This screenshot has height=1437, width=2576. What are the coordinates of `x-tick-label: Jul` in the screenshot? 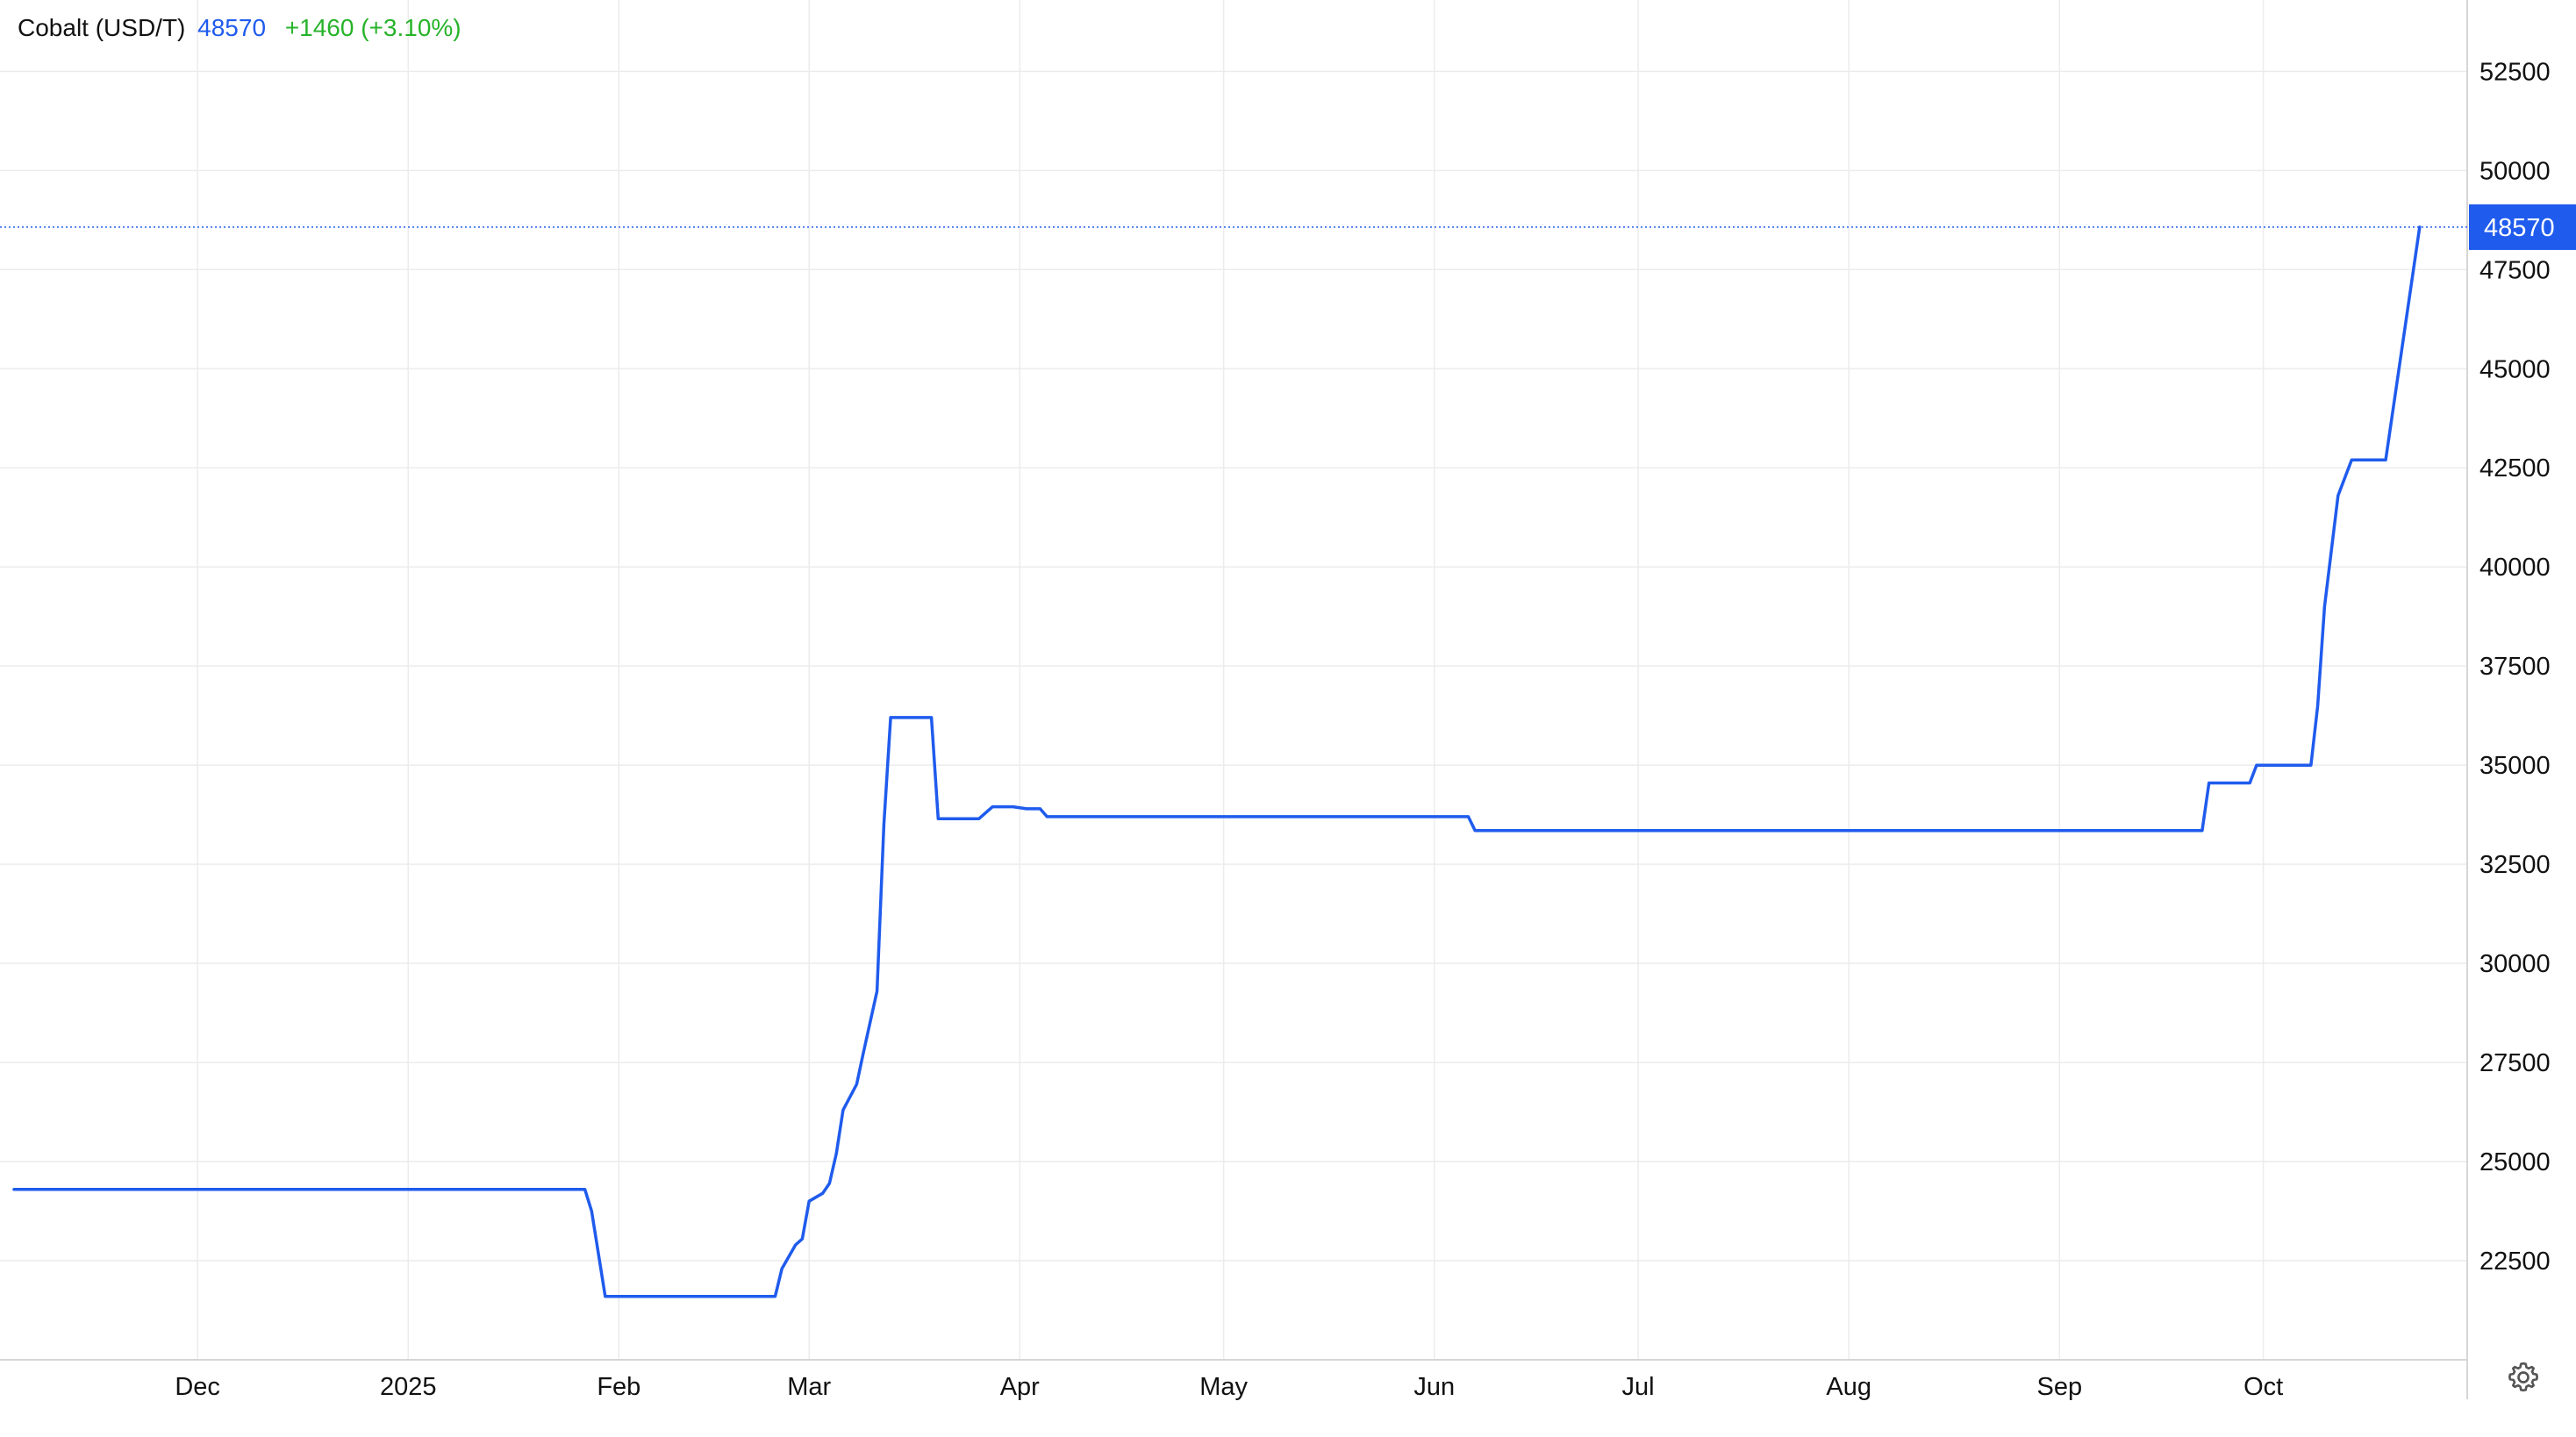 It's located at (1638, 1387).